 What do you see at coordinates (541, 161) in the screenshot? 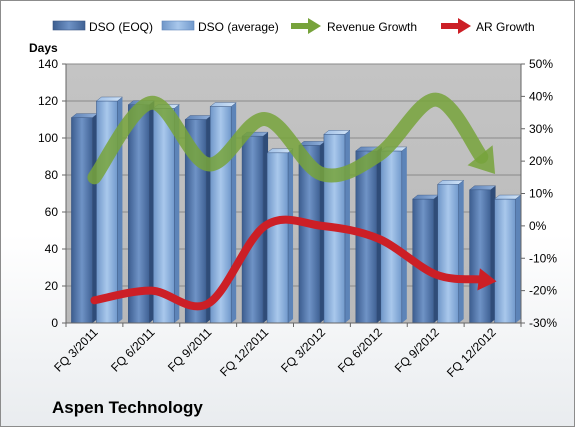
I see `right-tick-label-5: 20%` at bounding box center [541, 161].